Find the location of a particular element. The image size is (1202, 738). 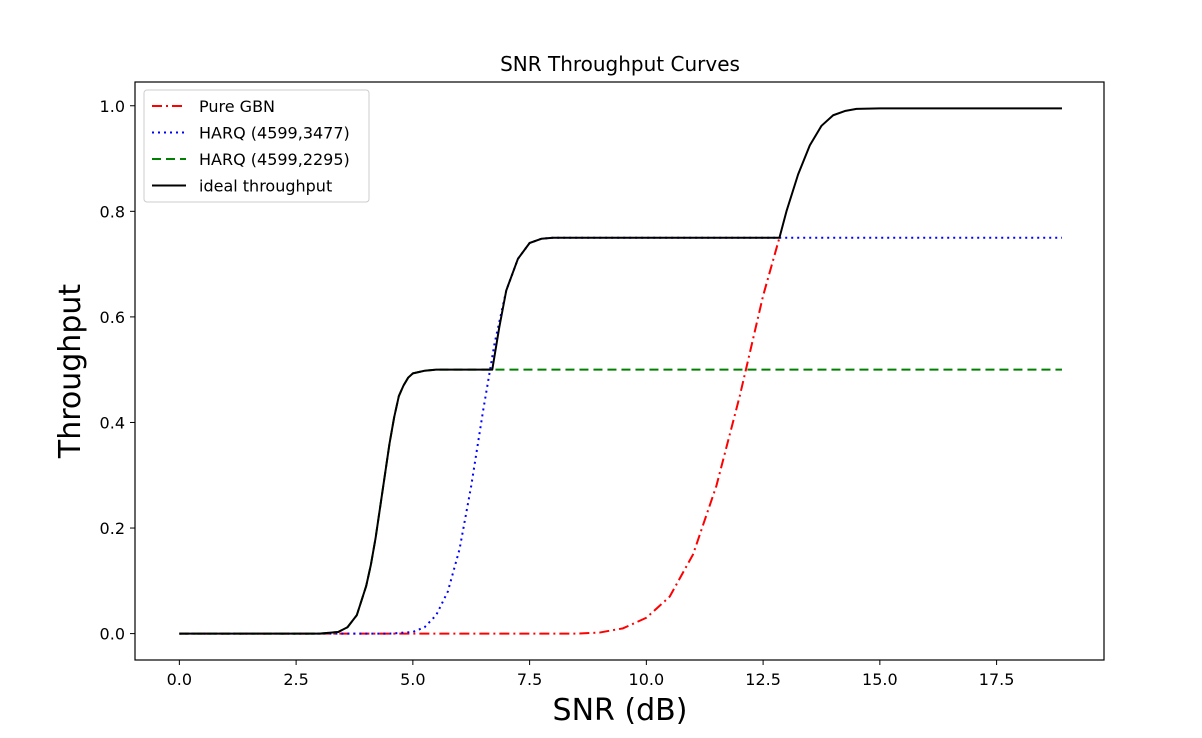

x-tick-label: 2.5 is located at coordinates (295, 679).